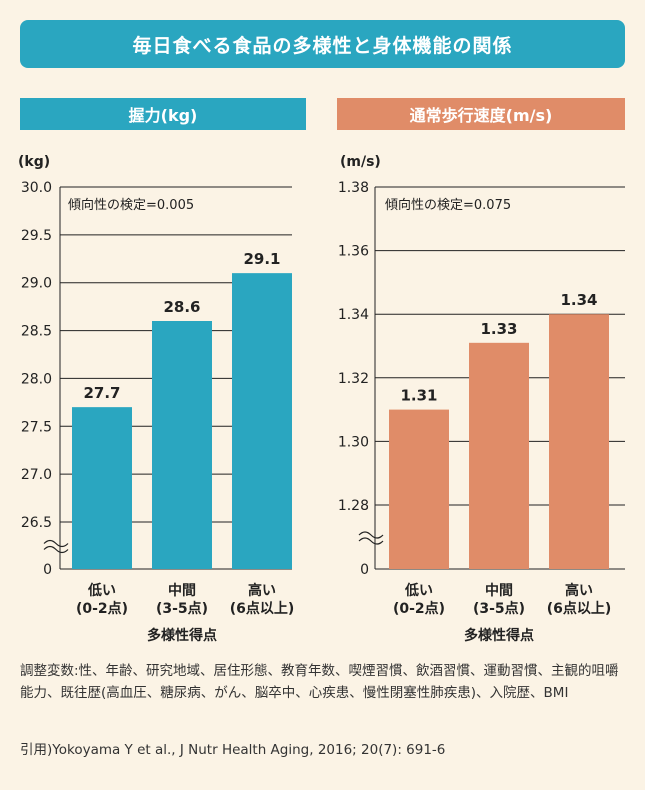  Describe the element at coordinates (481, 114) in the screenshot. I see `walking-speed-header: 通常歩行速度(m/s)` at that location.